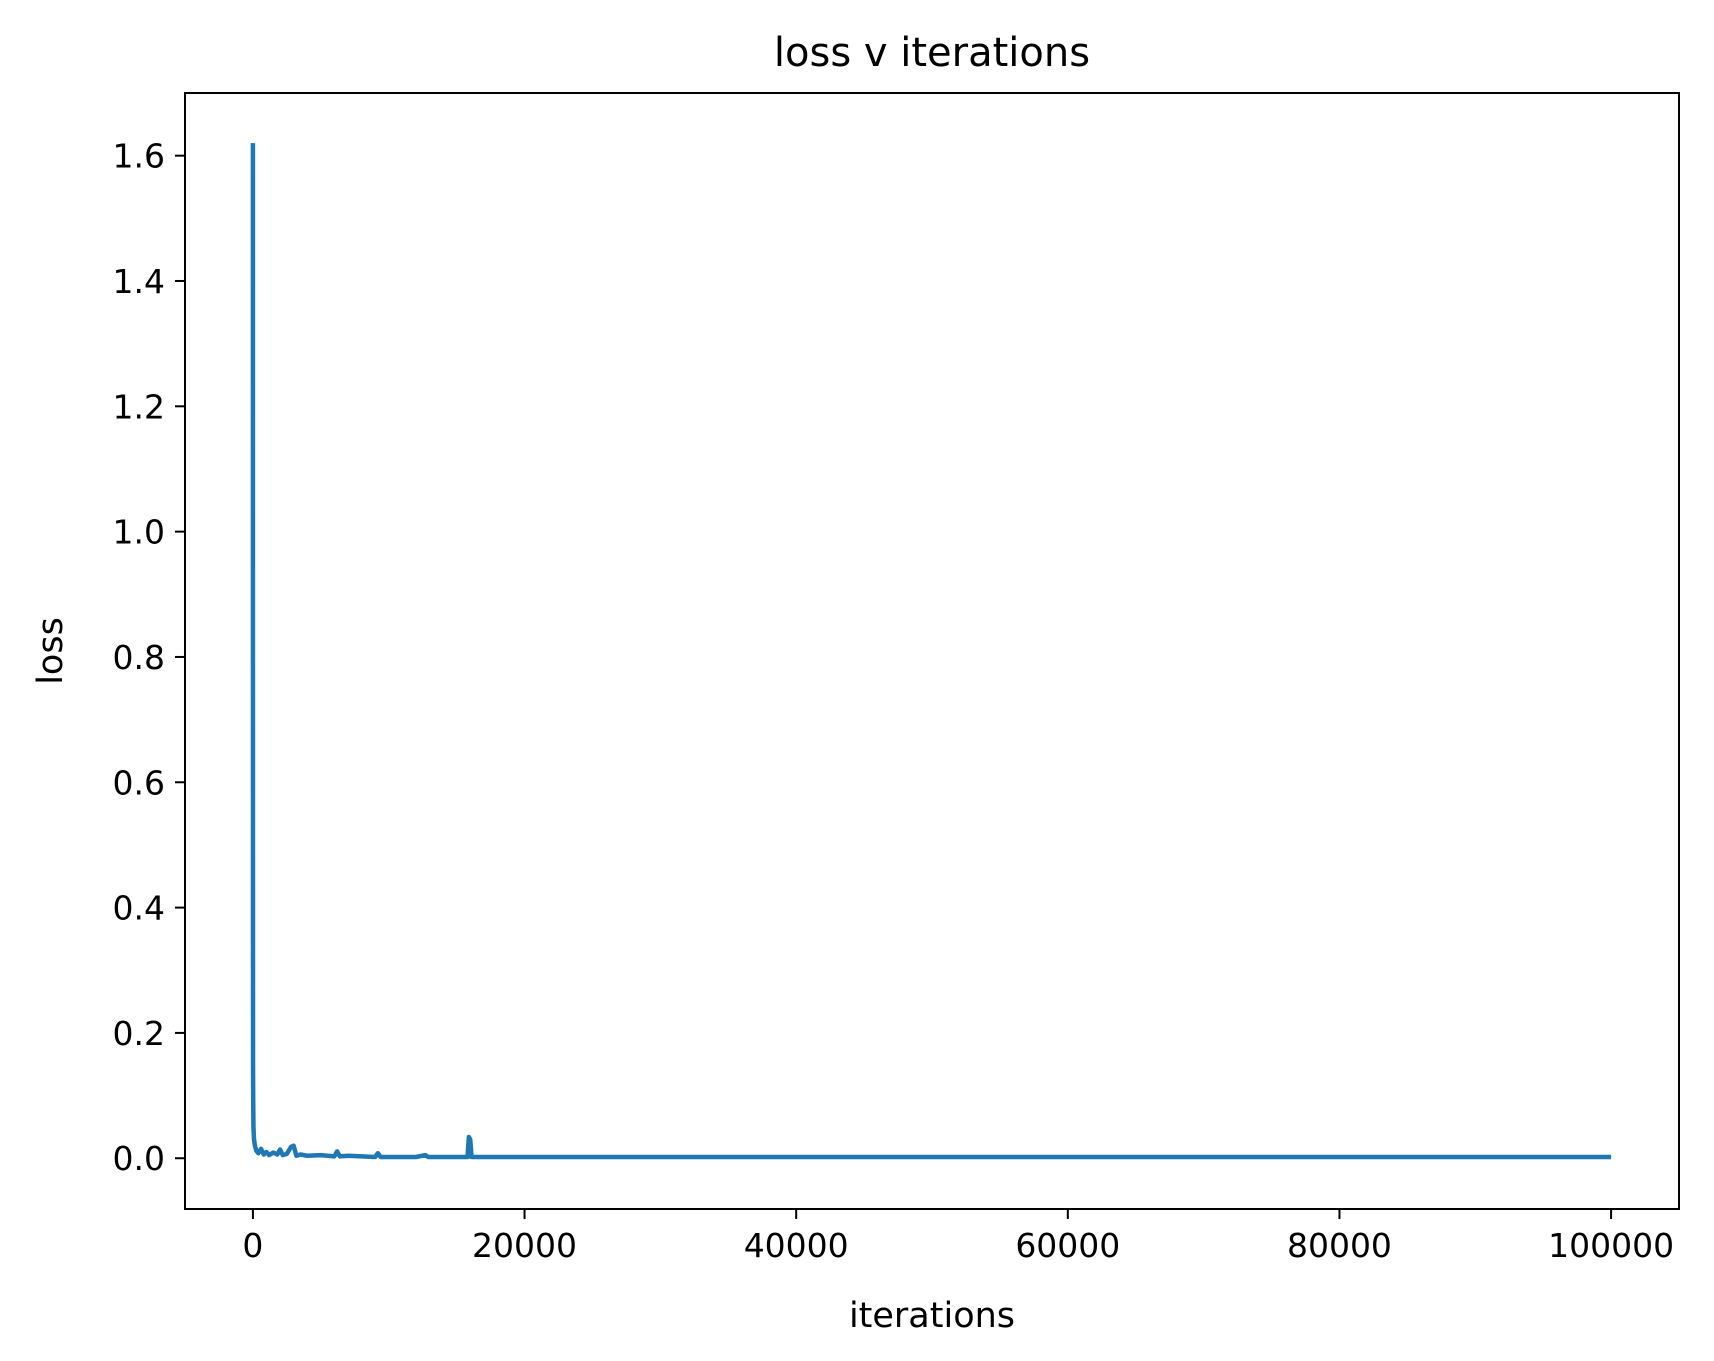 This screenshot has height=1361, width=1714. I want to click on x-tick-label: 0, so click(252, 1245).